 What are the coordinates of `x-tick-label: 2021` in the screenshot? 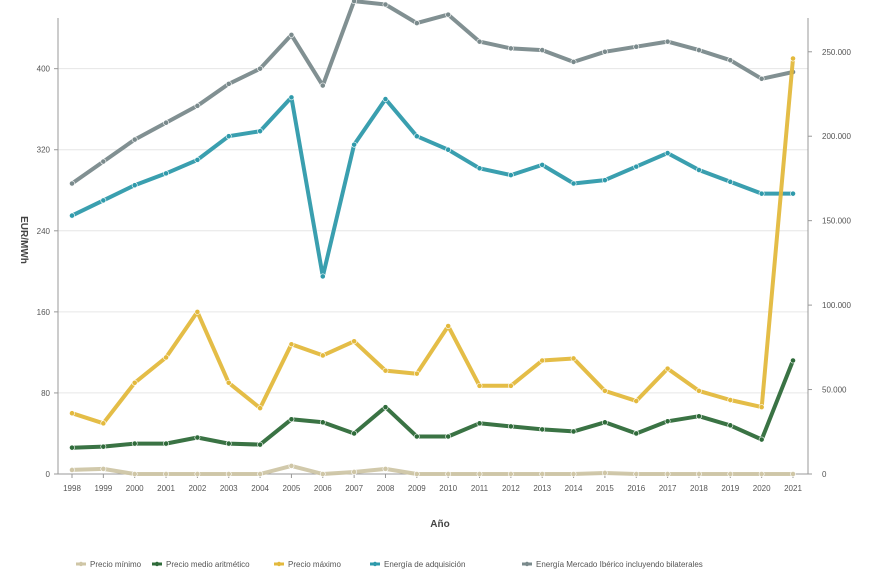 It's located at (793, 488).